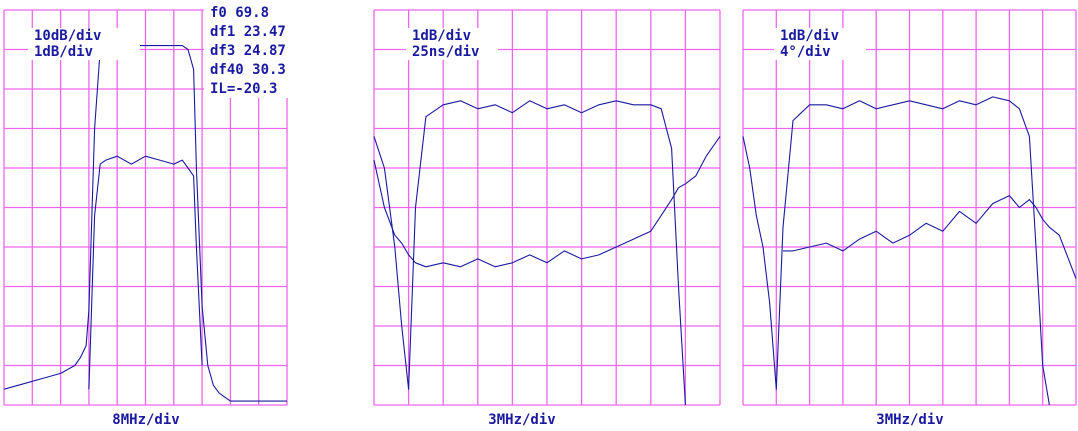 The height and width of the screenshot is (431, 1078). Describe the element at coordinates (145, 420) in the screenshot. I see `panel-1-x-scale-label: 8MHz/div` at that location.